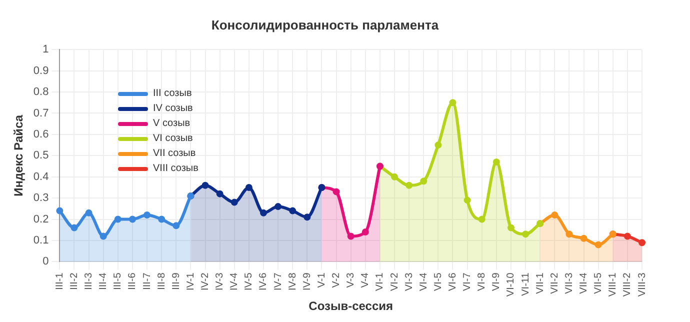 This screenshot has width=690, height=322. Describe the element at coordinates (41, 198) in the screenshot. I see `y-tick-label: 0.3` at that location.